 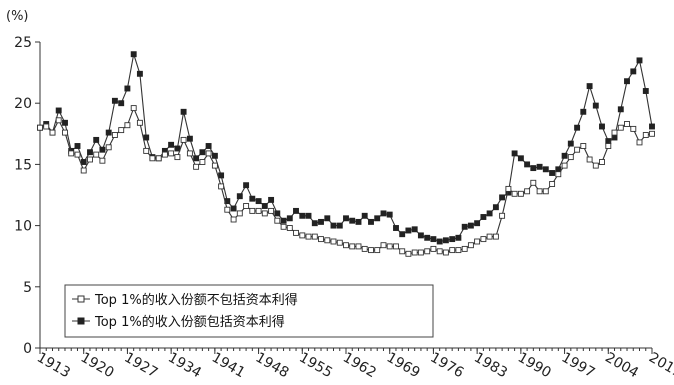 I want to click on x-tick-label: 1990, so click(x=534, y=366).